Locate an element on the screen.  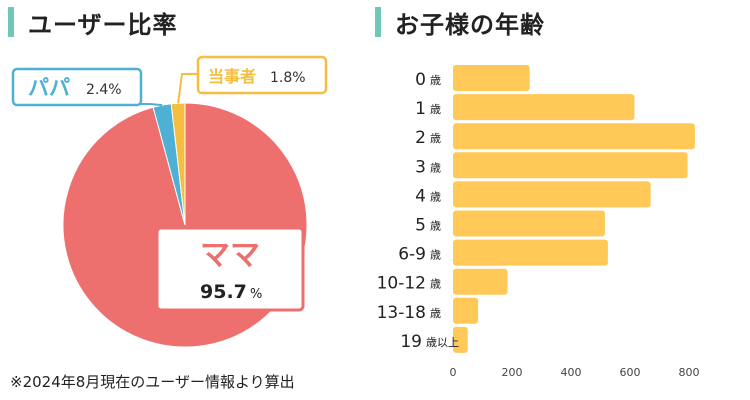
self-label: 当事者 is located at coordinates (232, 76).